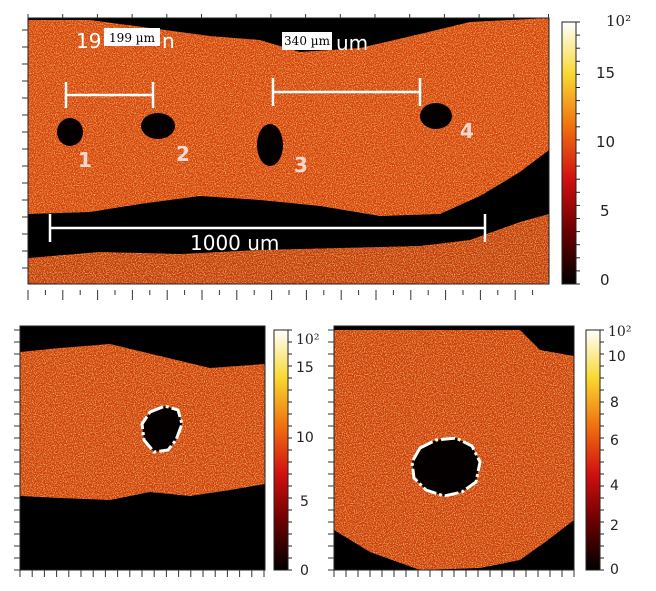 Image resolution: width=656 pixels, height=591 pixels. What do you see at coordinates (305, 438) in the screenshot?
I see `bottom-left-colorbar-tick-10: 10` at bounding box center [305, 438].